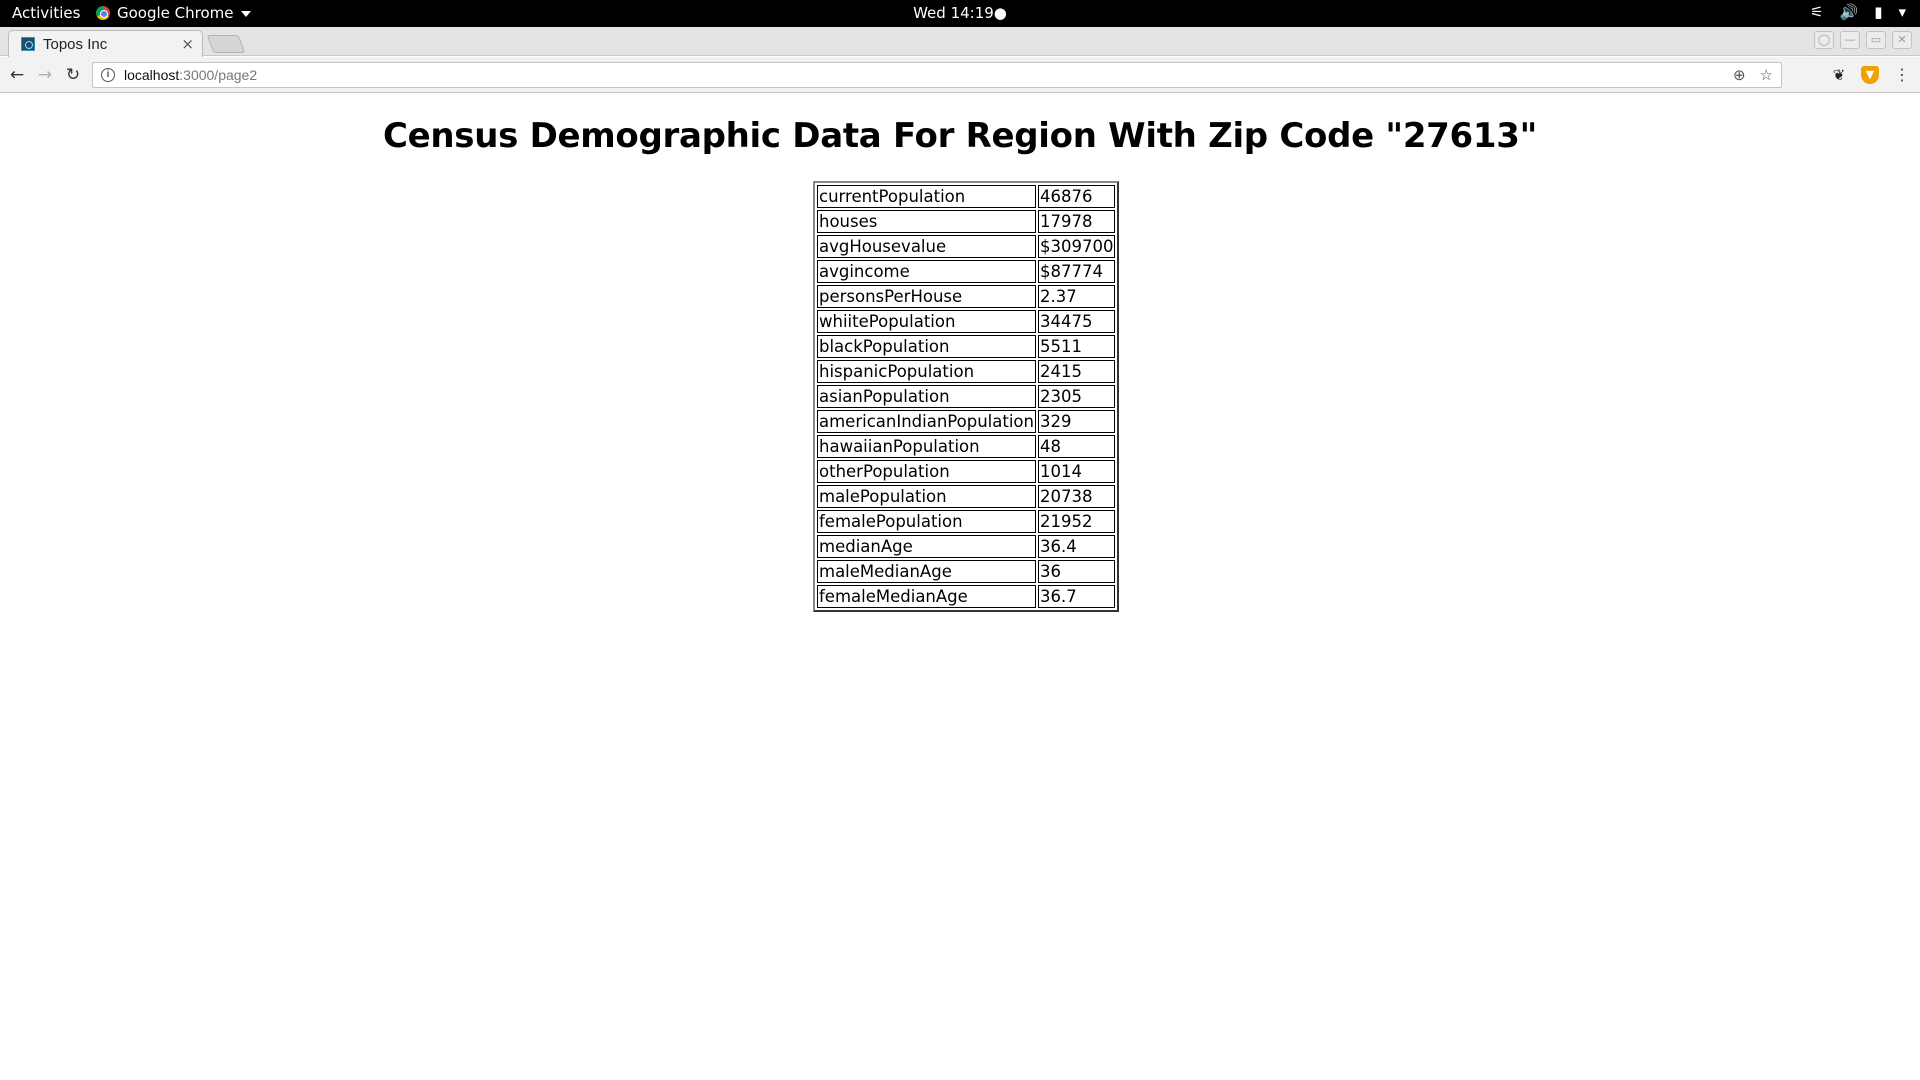  Describe the element at coordinates (926, 396) in the screenshot. I see `row-key-cell: asianPopulation` at that location.